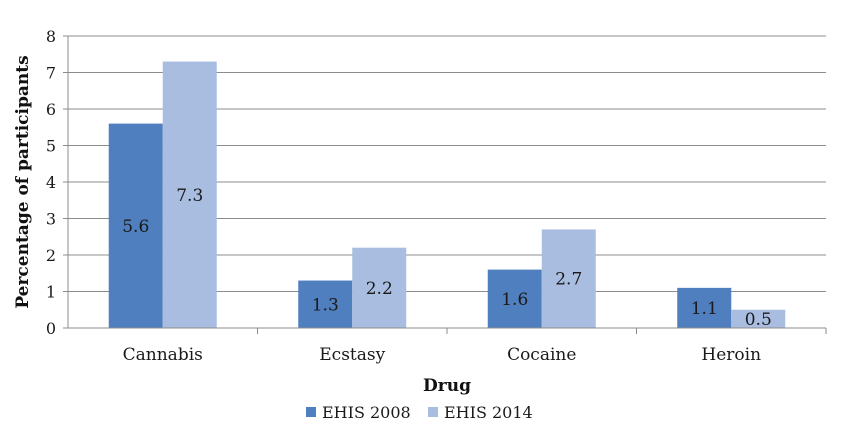  Describe the element at coordinates (447, 386) in the screenshot. I see `x-axis-title: Drug` at that location.